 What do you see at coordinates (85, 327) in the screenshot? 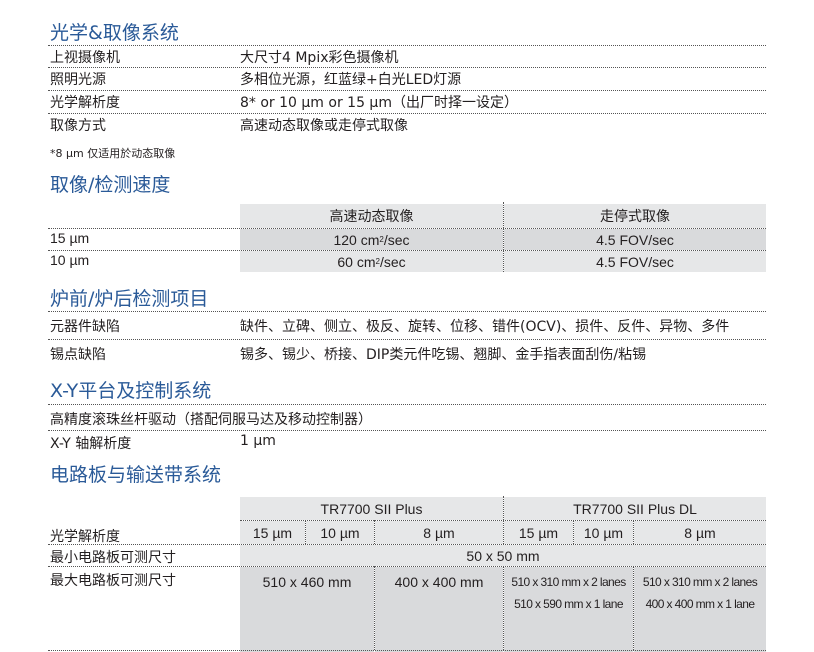
I see `label-component-defects: 元器件缺陷` at bounding box center [85, 327].